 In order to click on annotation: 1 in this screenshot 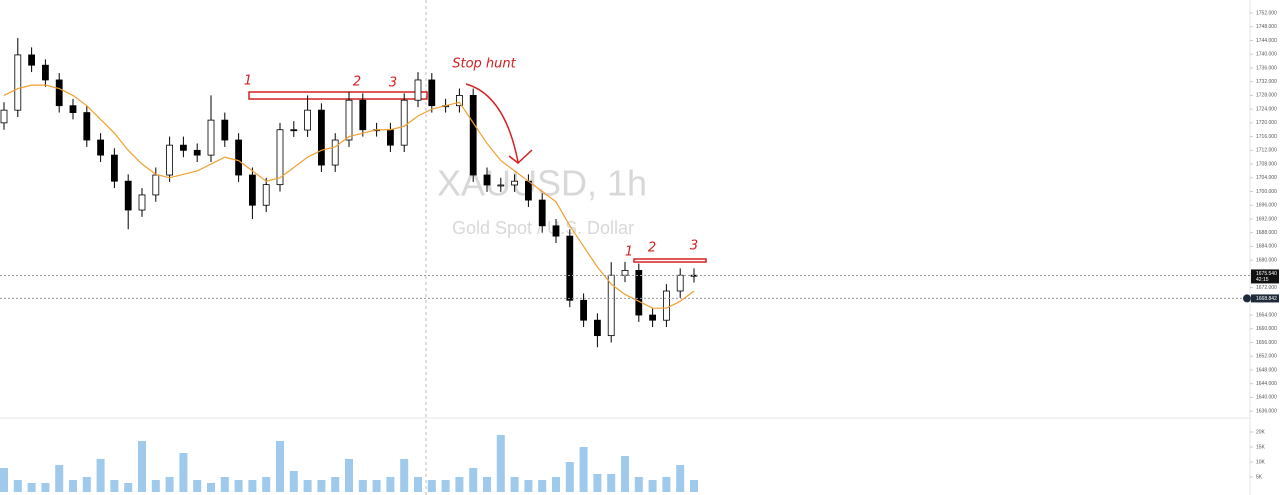, I will do `click(629, 252)`.